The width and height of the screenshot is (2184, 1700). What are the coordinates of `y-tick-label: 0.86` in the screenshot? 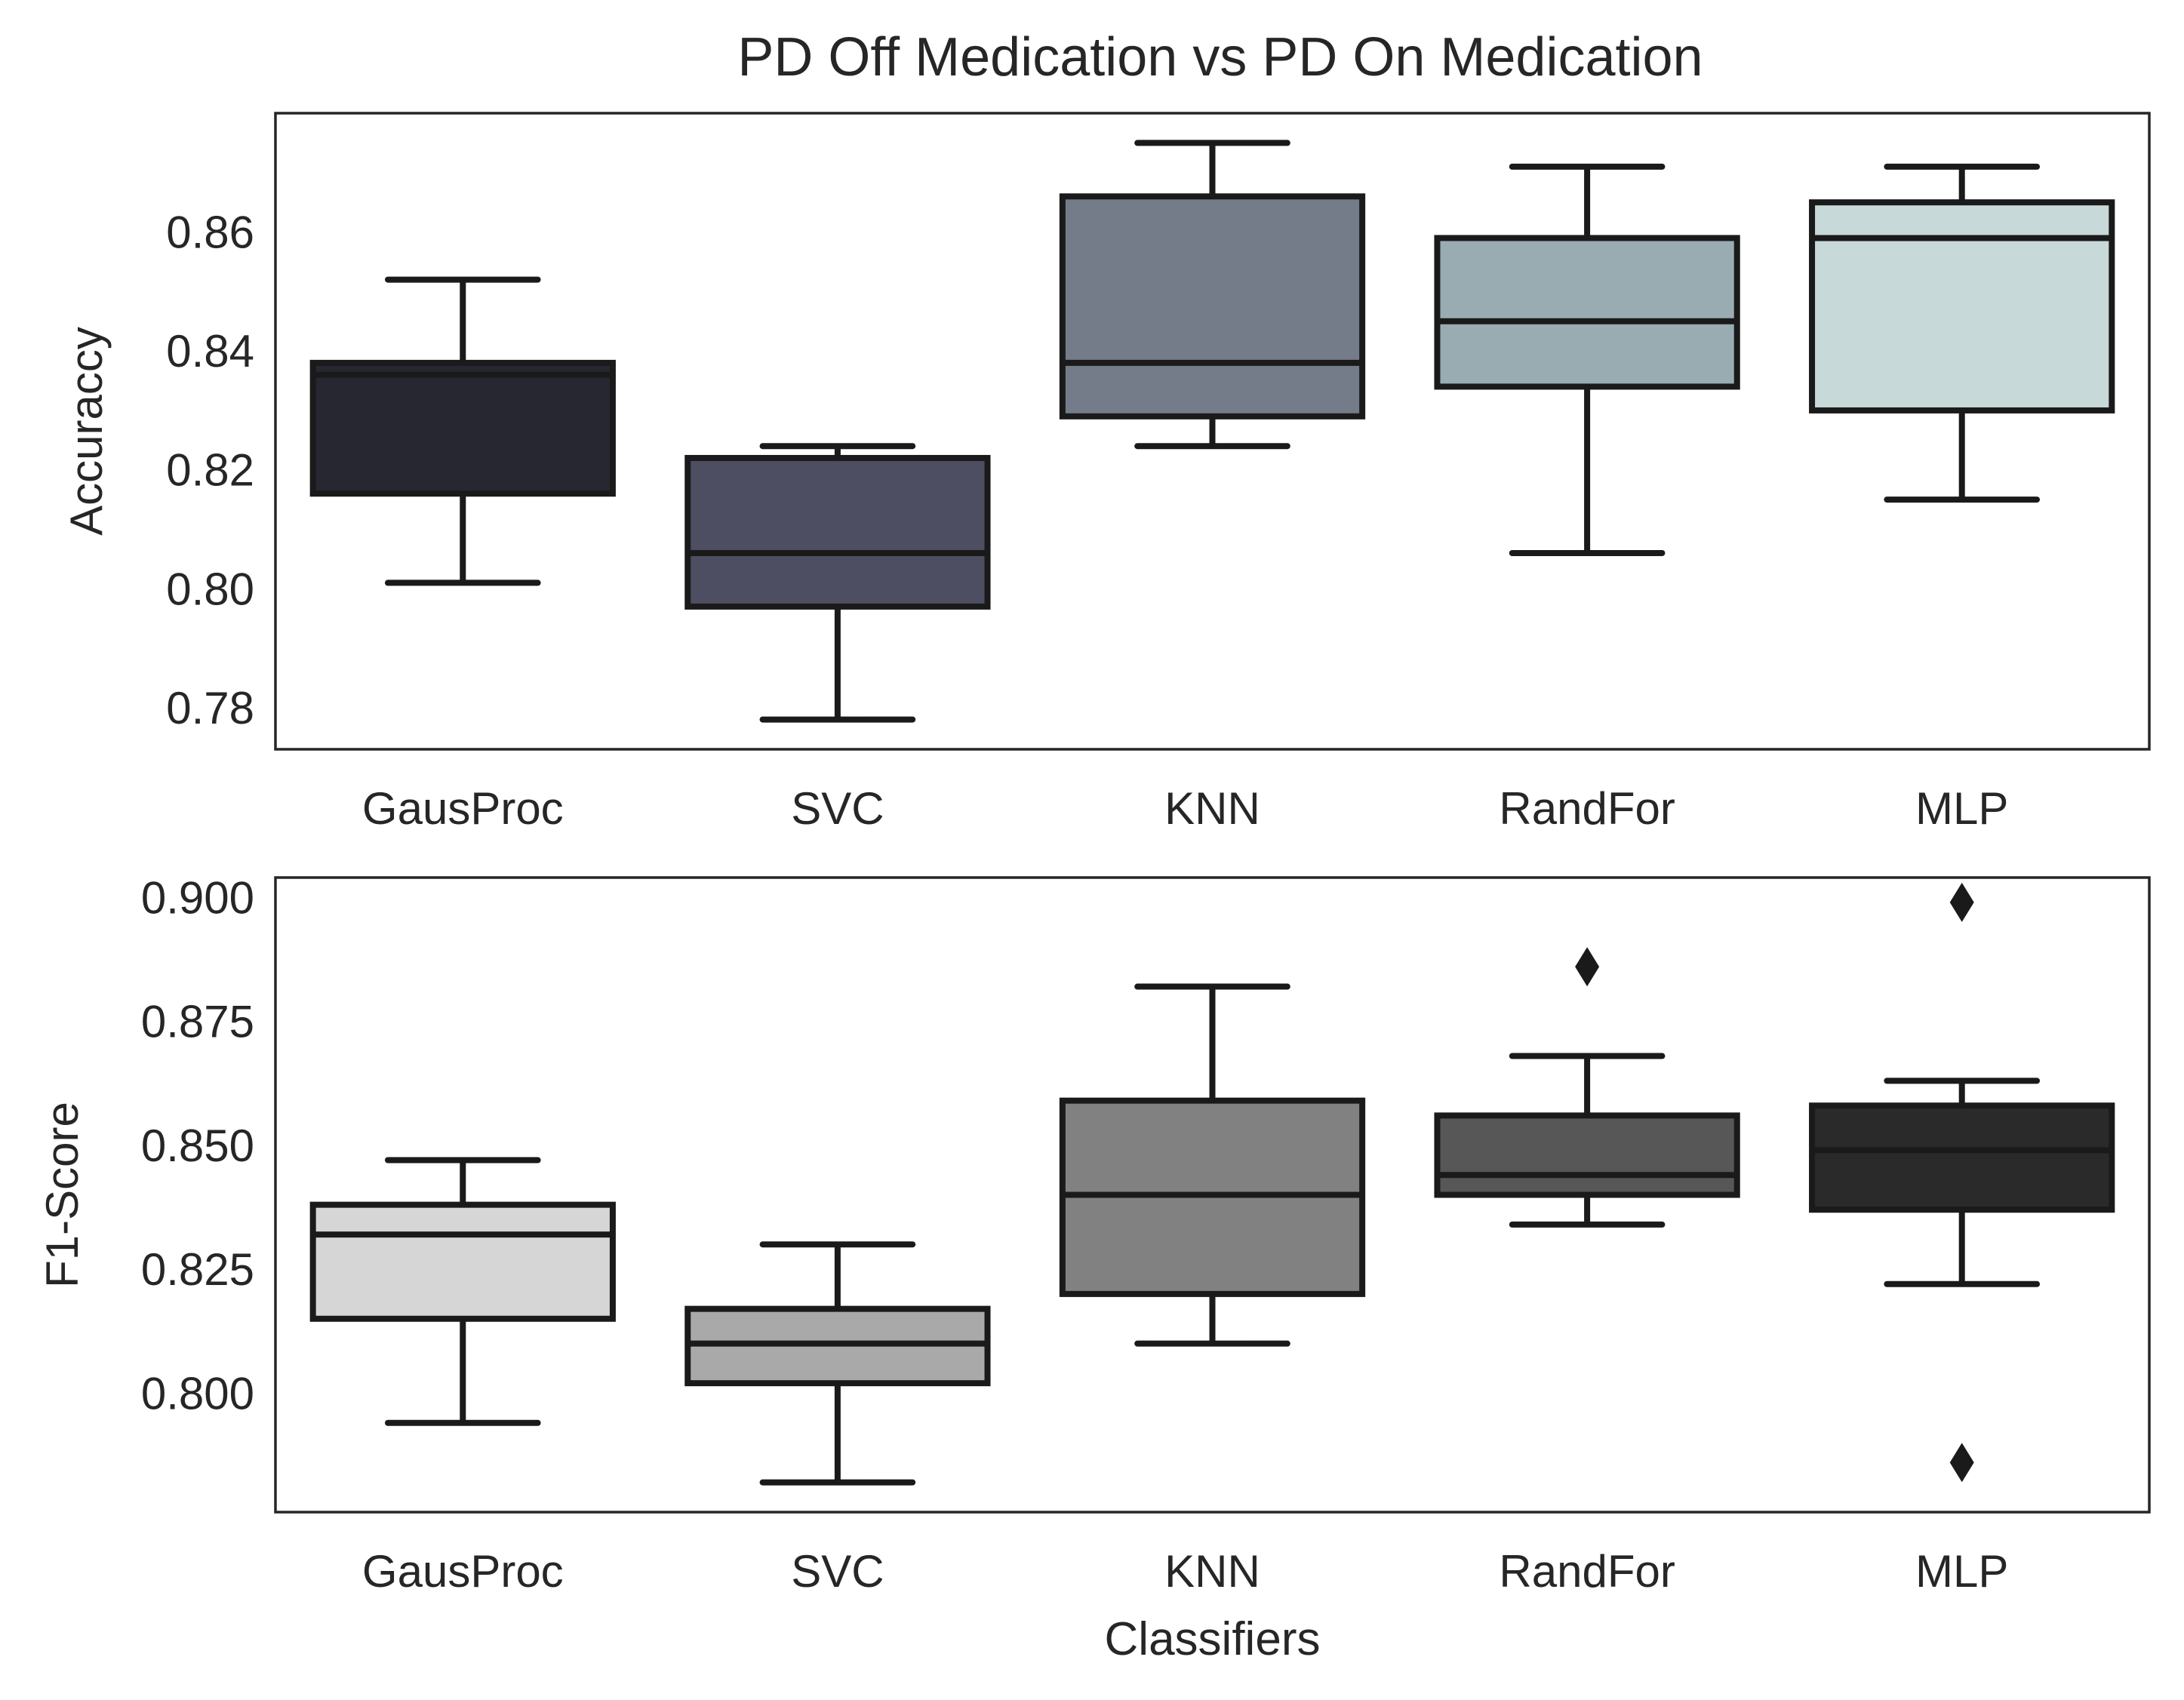 It's located at (210, 233).